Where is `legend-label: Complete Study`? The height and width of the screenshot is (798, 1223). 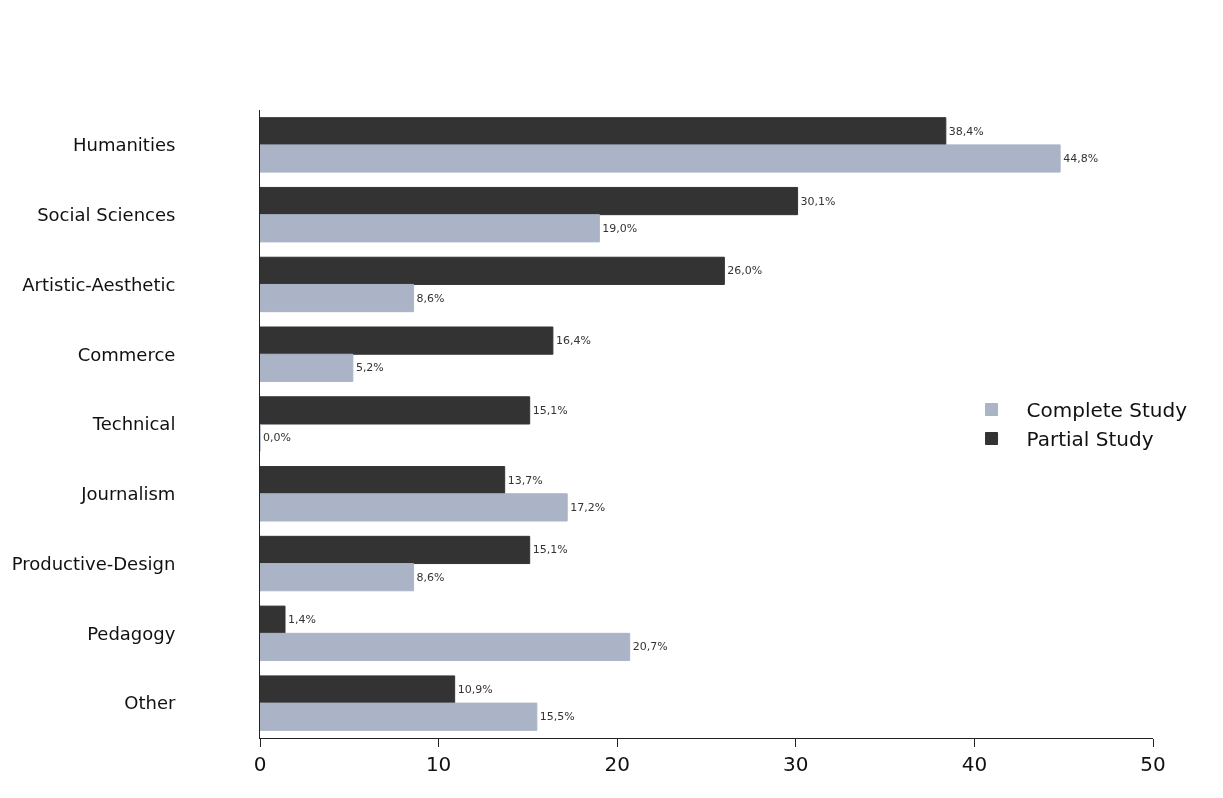 legend-label: Complete Study is located at coordinates (1107, 410).